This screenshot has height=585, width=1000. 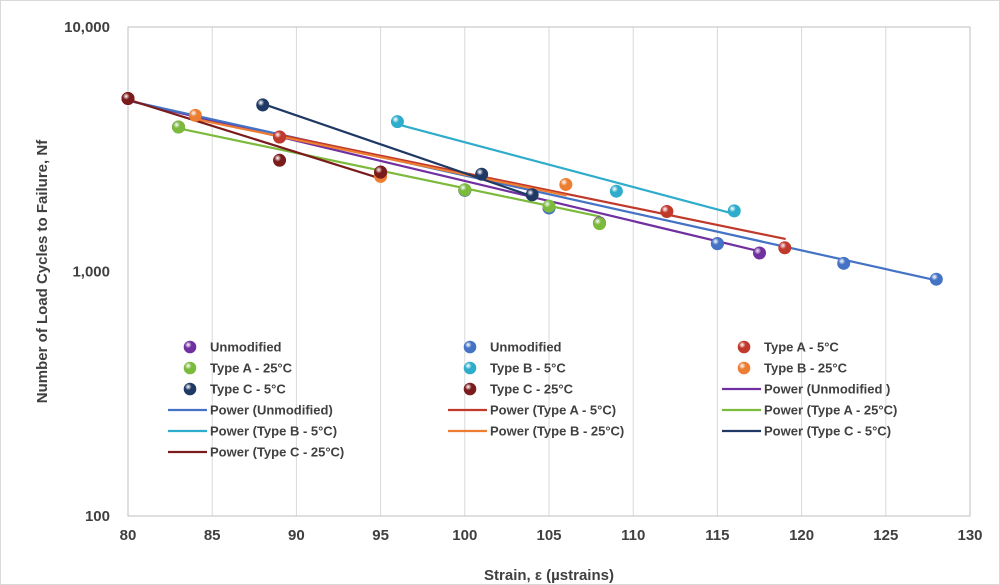 I want to click on y-axis-ticks: 100 1,000 10,000, so click(x=87, y=272).